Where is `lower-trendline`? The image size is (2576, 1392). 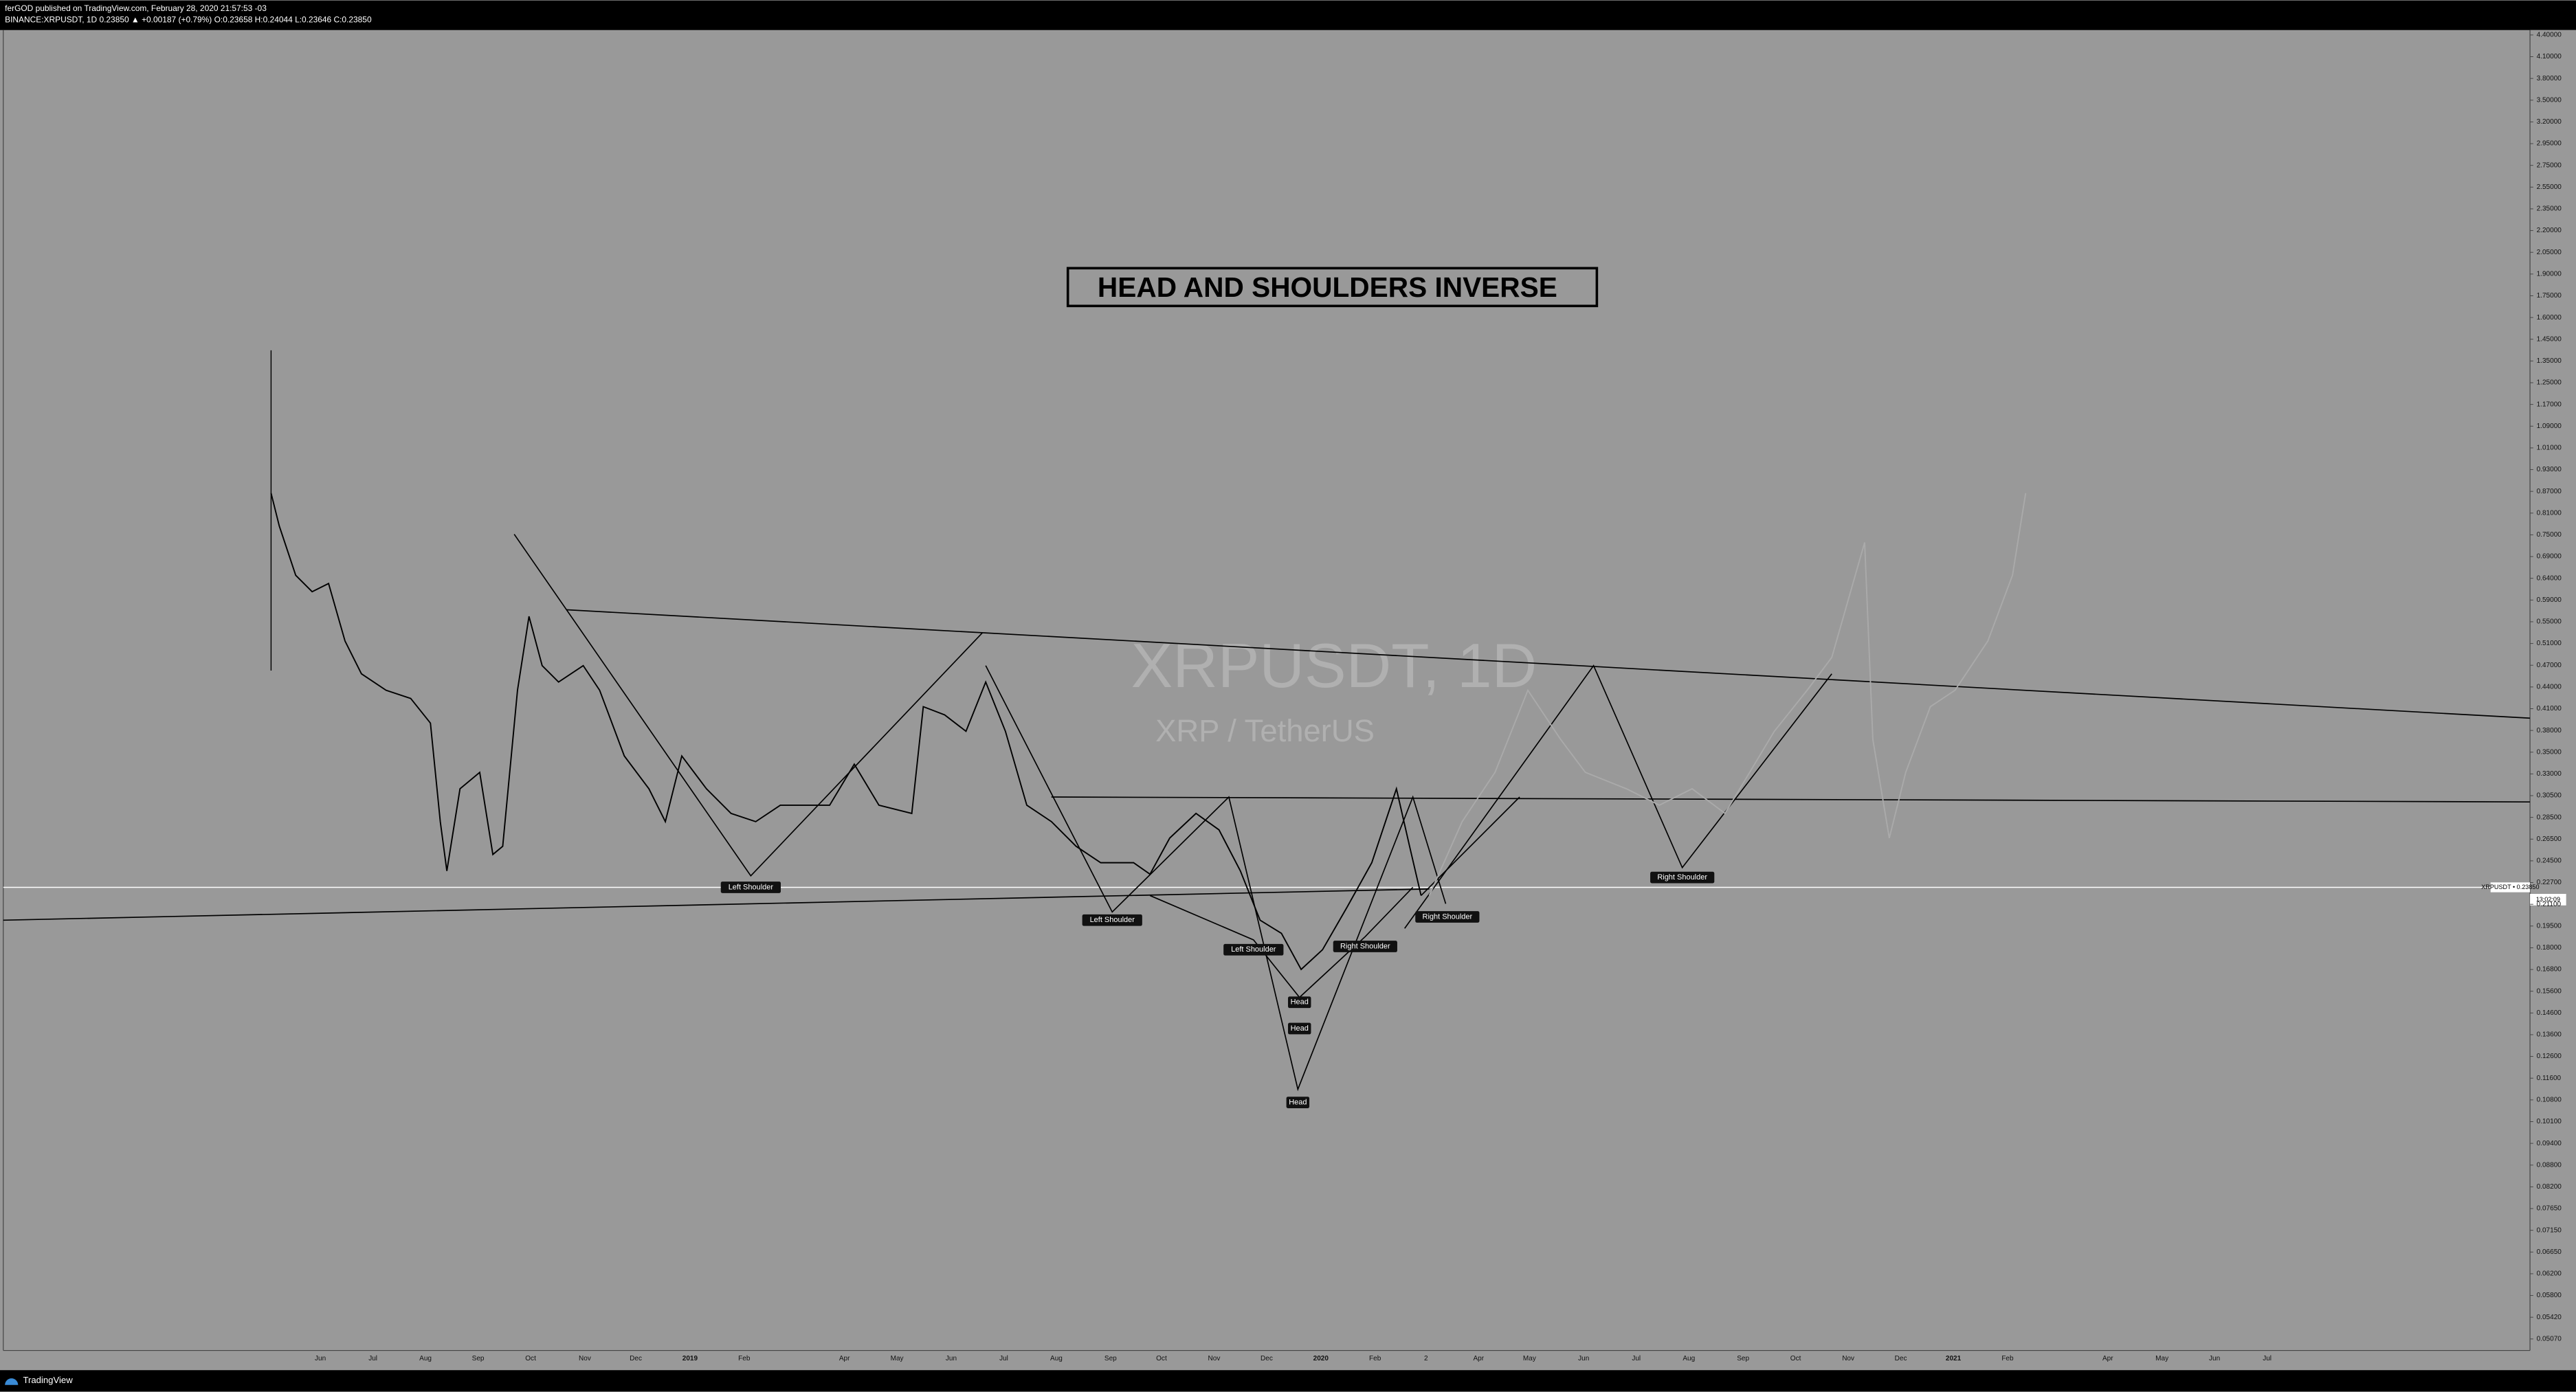 lower-trendline is located at coordinates (716, 904).